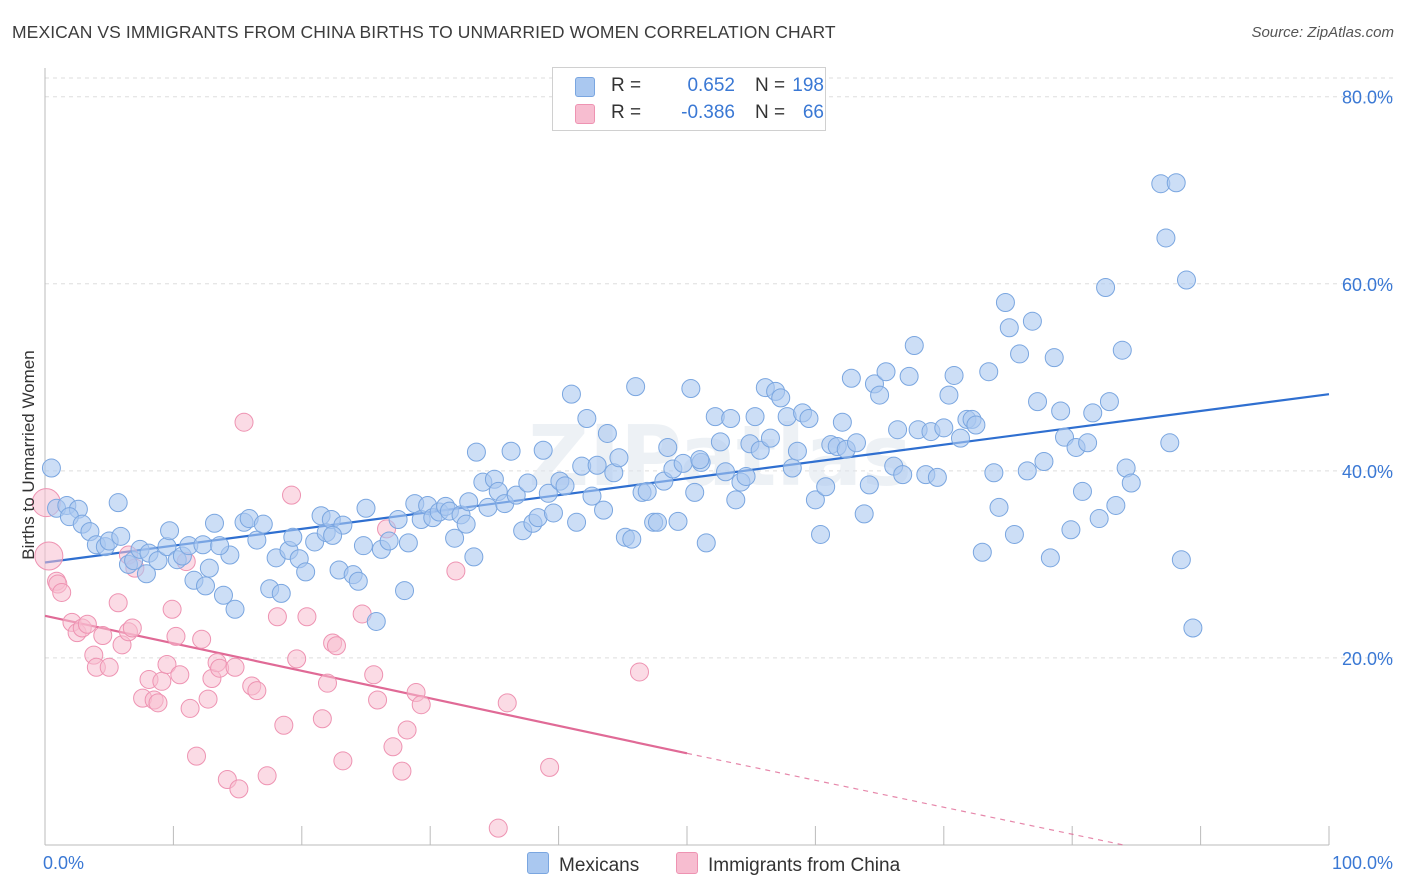  Describe the element at coordinates (708, 112) in the screenshot. I see `legend-r-value: -0.386` at that location.